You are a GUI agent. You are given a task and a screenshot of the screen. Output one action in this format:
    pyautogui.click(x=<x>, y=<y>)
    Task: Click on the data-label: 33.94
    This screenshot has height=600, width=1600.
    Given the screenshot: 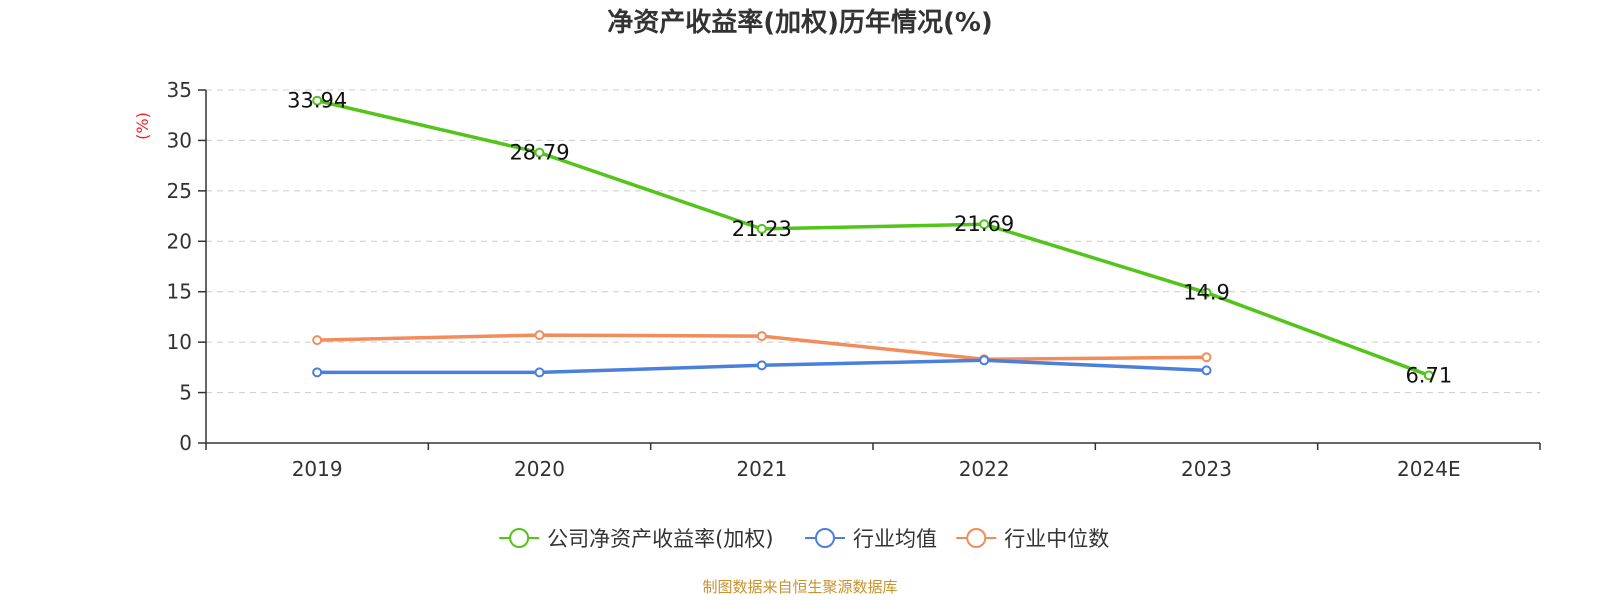 What is the action you would take?
    pyautogui.click(x=317, y=101)
    